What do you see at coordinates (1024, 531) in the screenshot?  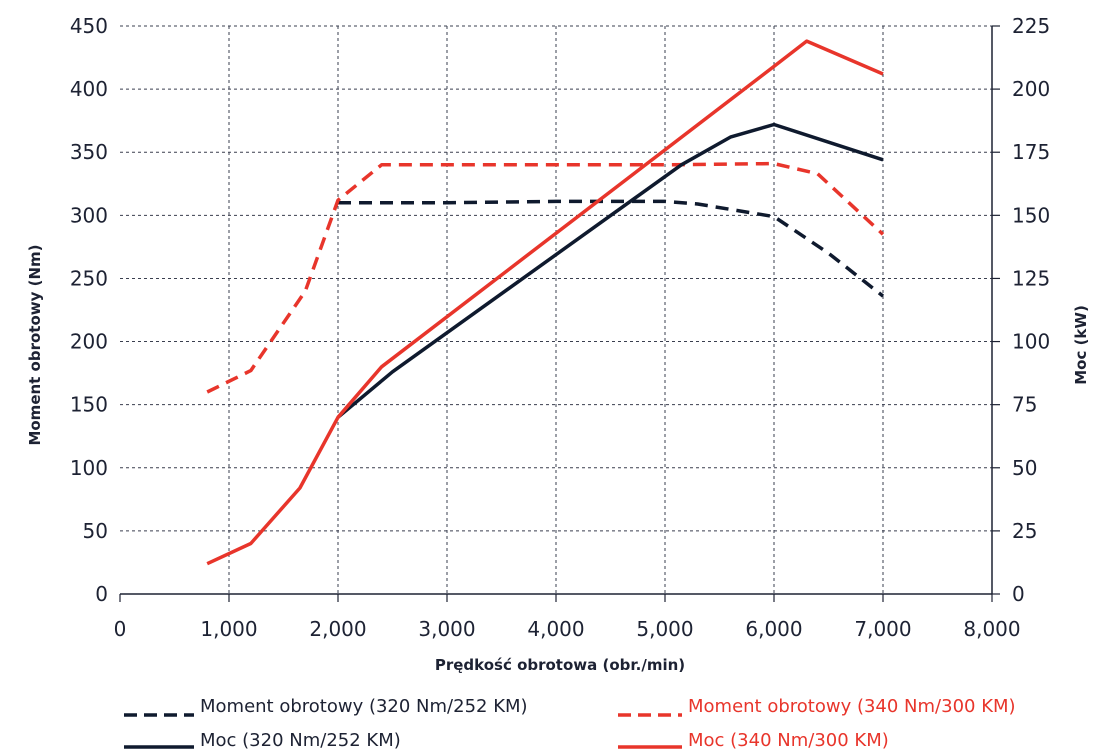 I see `y-right-tick-label: 25` at bounding box center [1024, 531].